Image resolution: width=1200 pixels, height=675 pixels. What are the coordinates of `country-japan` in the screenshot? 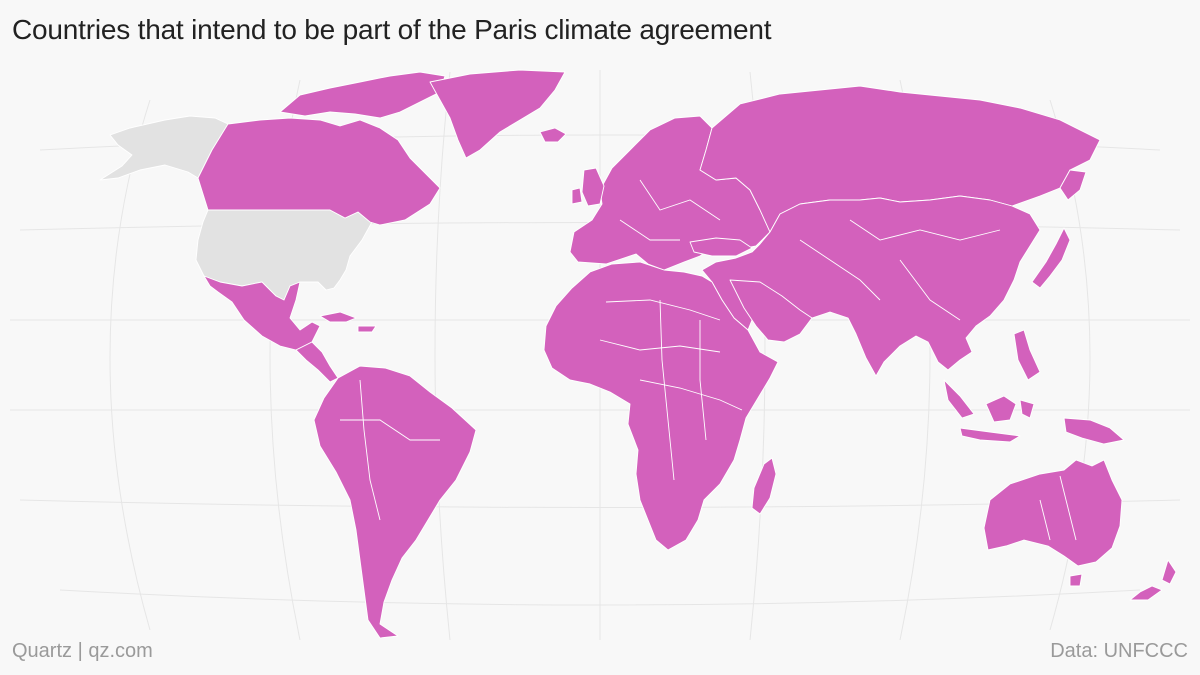 It's located at (1051, 258).